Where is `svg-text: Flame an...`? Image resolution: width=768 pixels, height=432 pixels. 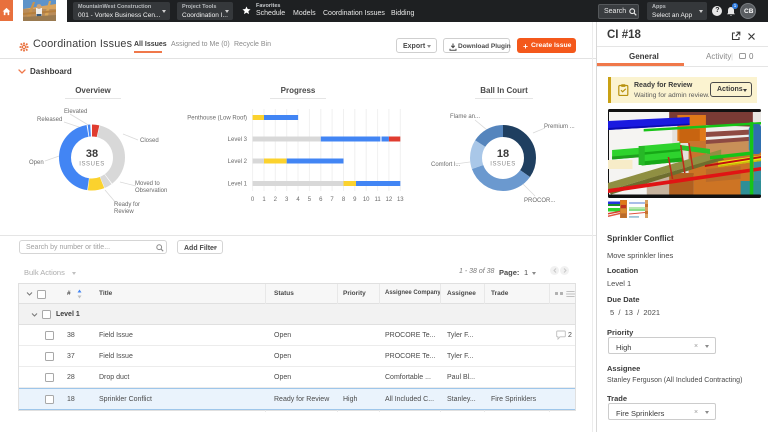 svg-text: Flame an... is located at coordinates (465, 117).